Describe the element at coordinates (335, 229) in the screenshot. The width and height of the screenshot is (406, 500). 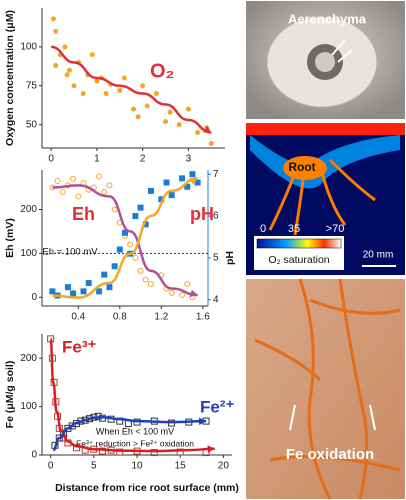
I see `scale-max: >70` at that location.